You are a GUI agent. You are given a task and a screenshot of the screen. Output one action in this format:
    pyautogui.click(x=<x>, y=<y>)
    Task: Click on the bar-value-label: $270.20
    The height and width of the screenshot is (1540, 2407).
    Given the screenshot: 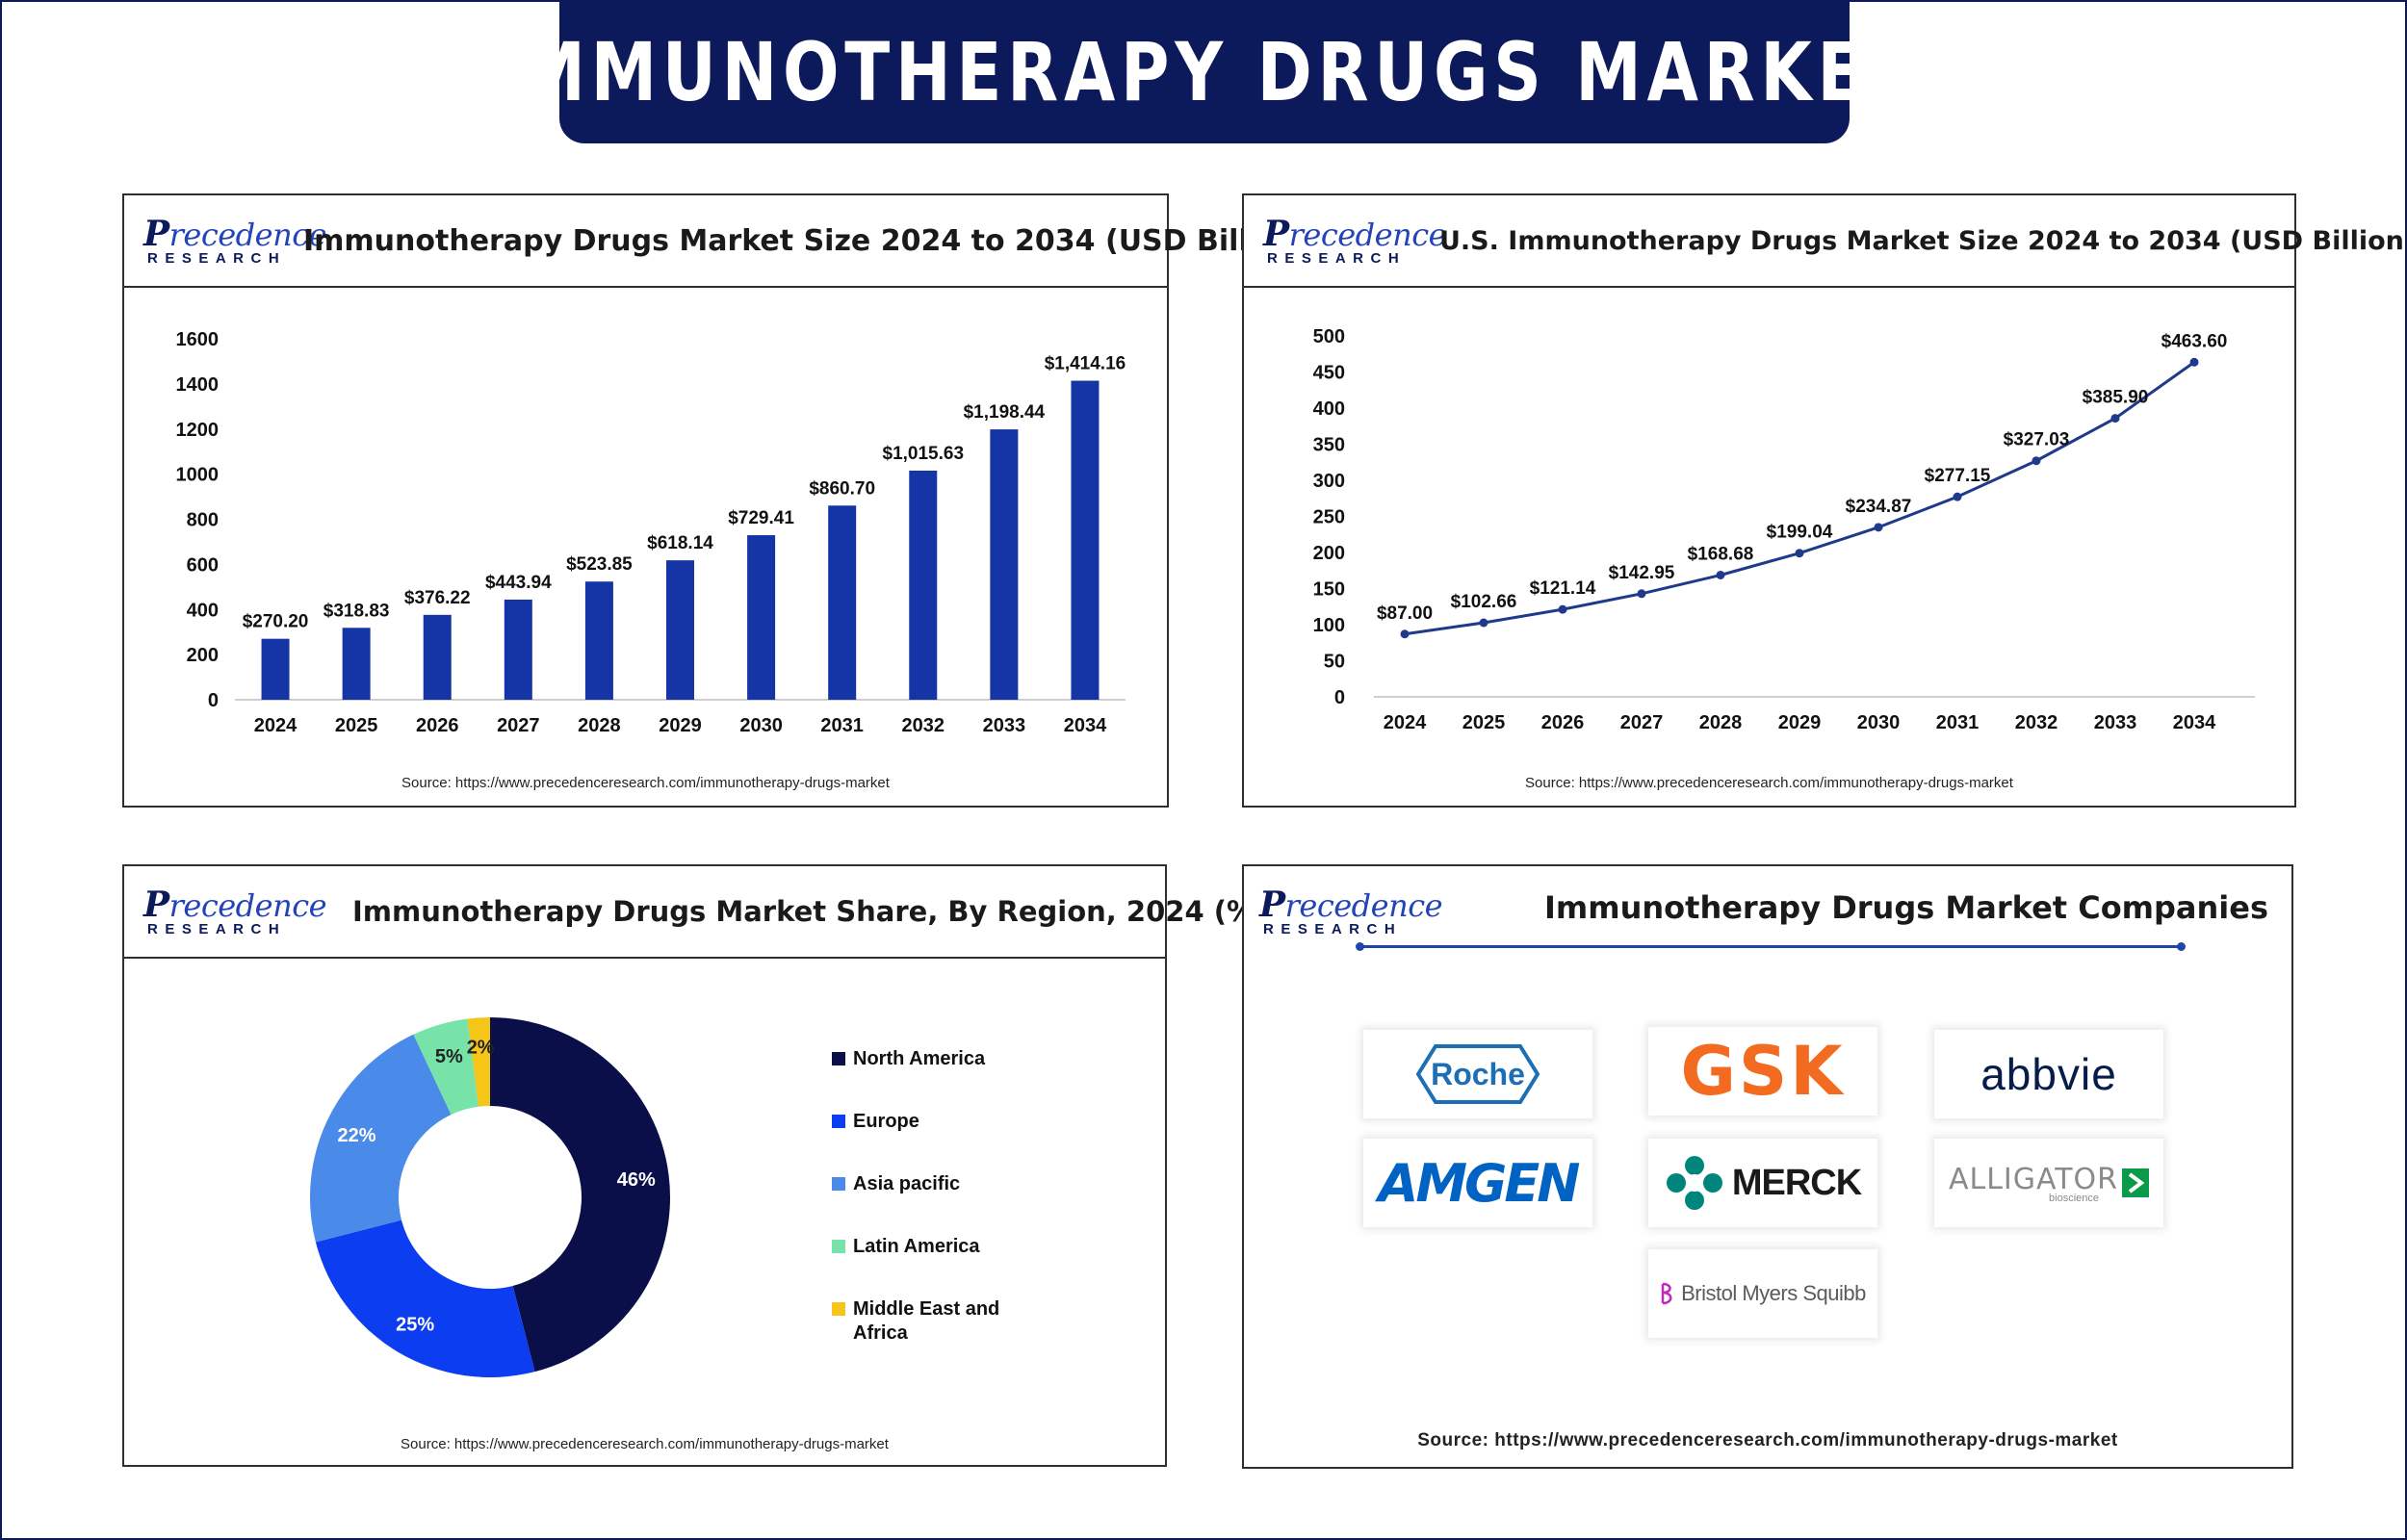 What is the action you would take?
    pyautogui.click(x=276, y=622)
    